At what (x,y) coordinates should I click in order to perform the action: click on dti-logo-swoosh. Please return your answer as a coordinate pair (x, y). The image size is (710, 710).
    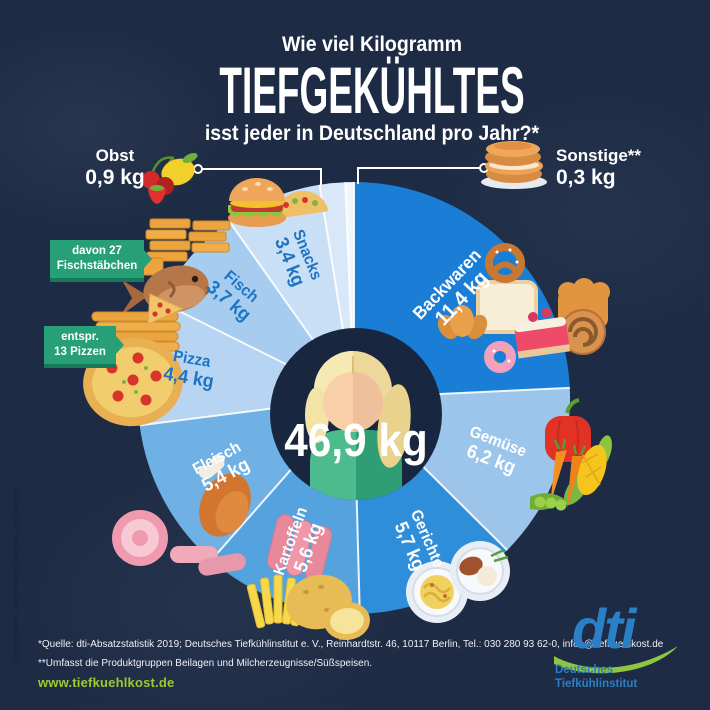
    Looking at the image, I should click on (616, 660).